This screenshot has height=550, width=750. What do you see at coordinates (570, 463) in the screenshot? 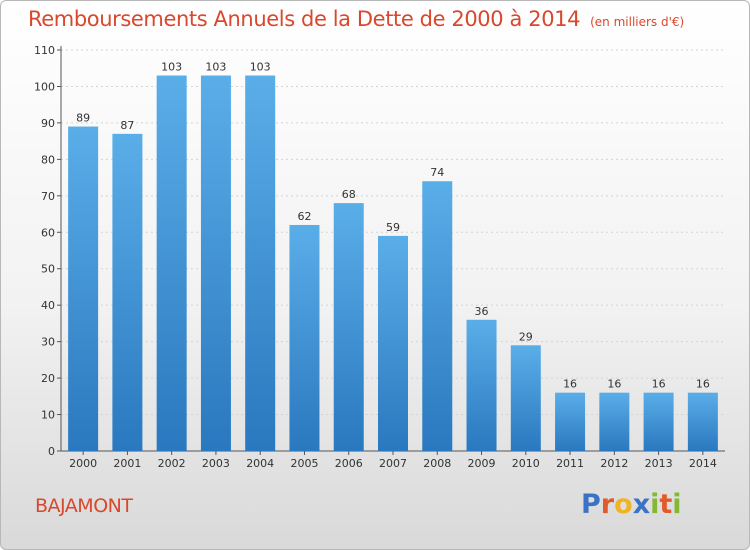
I see `x-tick-label: 2011` at bounding box center [570, 463].